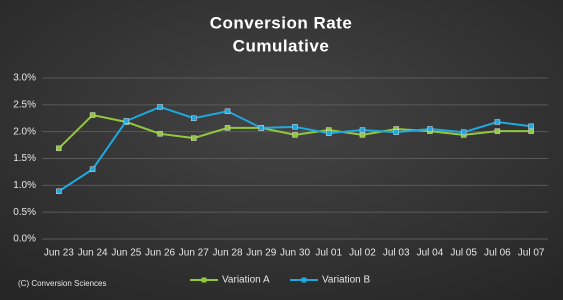 The height and width of the screenshot is (300, 563). Describe the element at coordinates (24, 185) in the screenshot. I see `y-tick-label: 1.0%` at that location.